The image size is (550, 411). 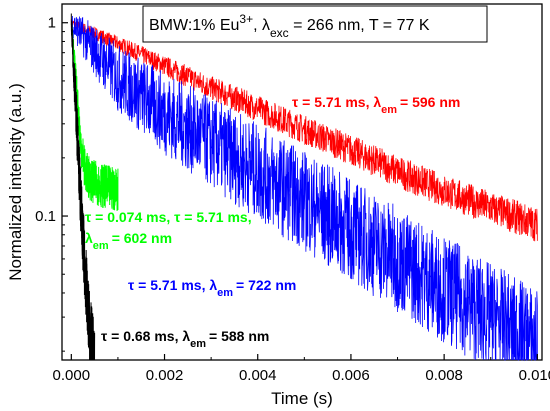 I want to click on legend-frame, so click(x=315, y=24).